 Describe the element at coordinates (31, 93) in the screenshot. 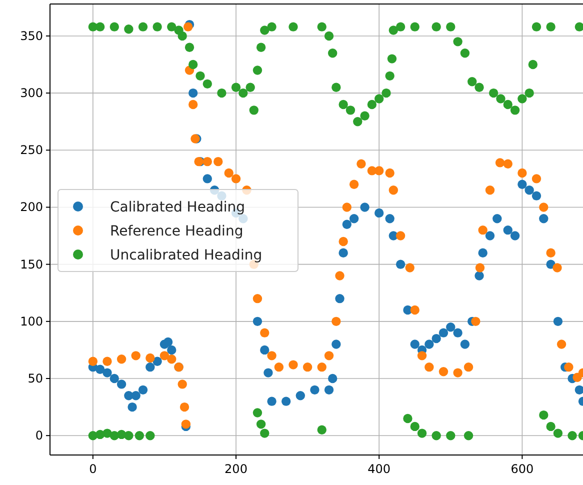

I see `y-tick-label: 300` at that location.